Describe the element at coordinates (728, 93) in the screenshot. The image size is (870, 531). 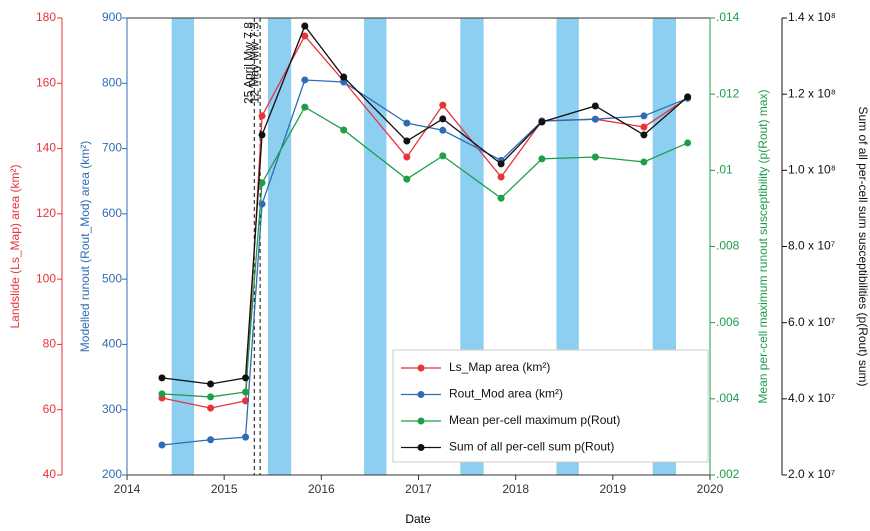
I see `y-tick-label: .012` at that location.